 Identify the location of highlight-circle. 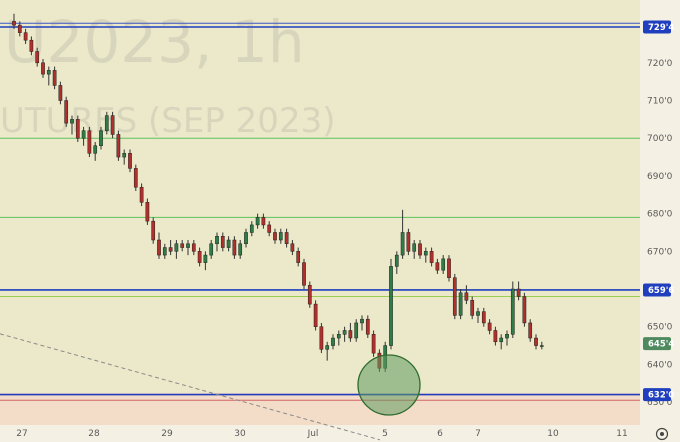
(389, 385).